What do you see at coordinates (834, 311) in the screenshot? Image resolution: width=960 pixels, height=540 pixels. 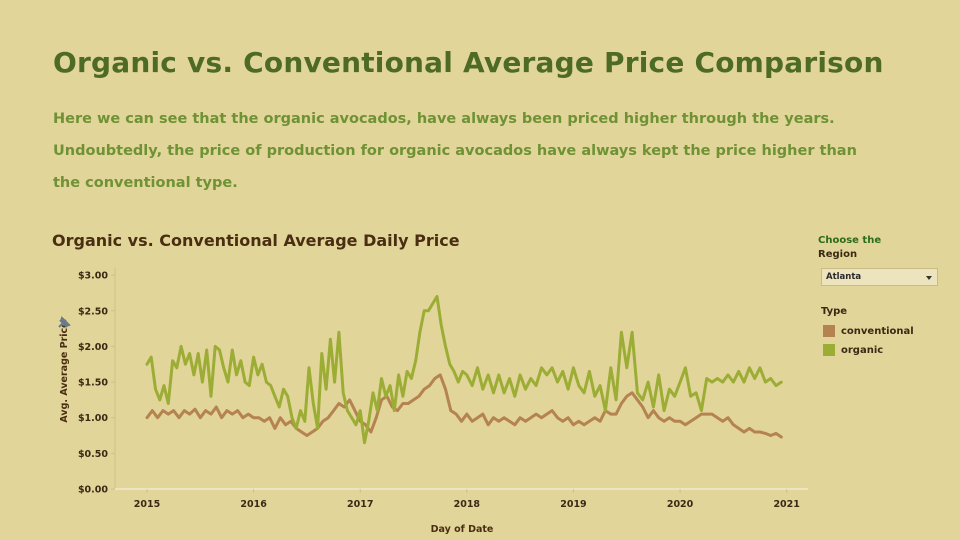 I see `legend-title: Type` at bounding box center [834, 311].